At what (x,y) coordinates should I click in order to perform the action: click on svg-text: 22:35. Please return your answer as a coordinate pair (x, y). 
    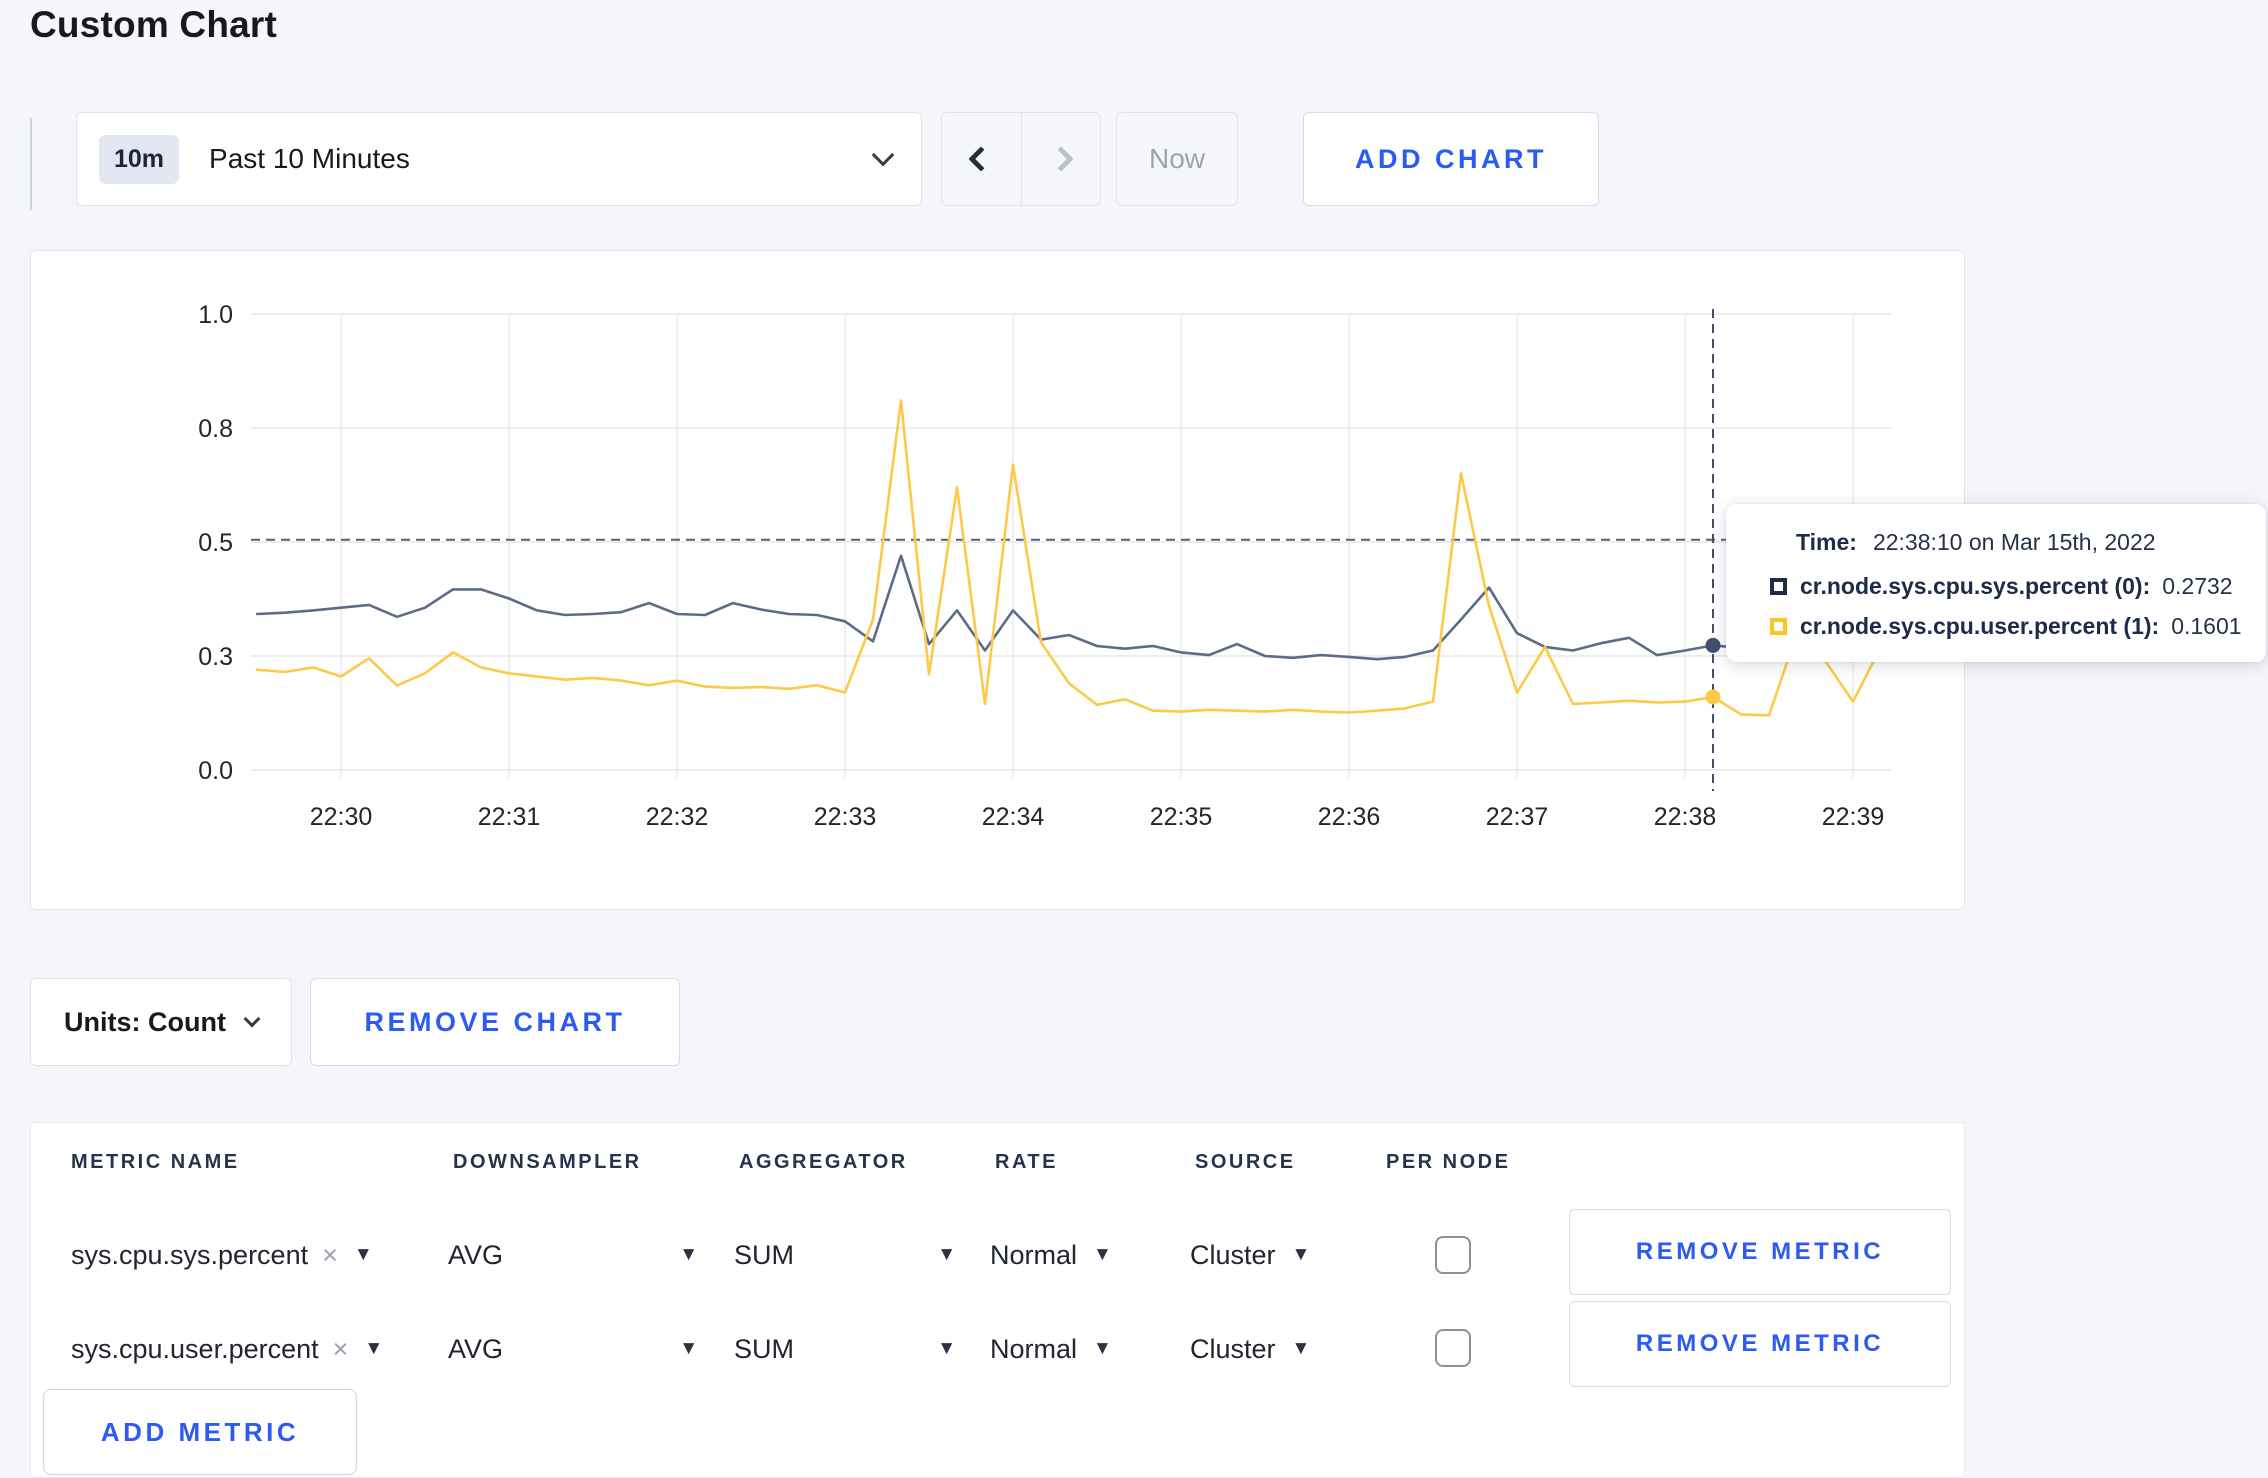
    Looking at the image, I should click on (1181, 817).